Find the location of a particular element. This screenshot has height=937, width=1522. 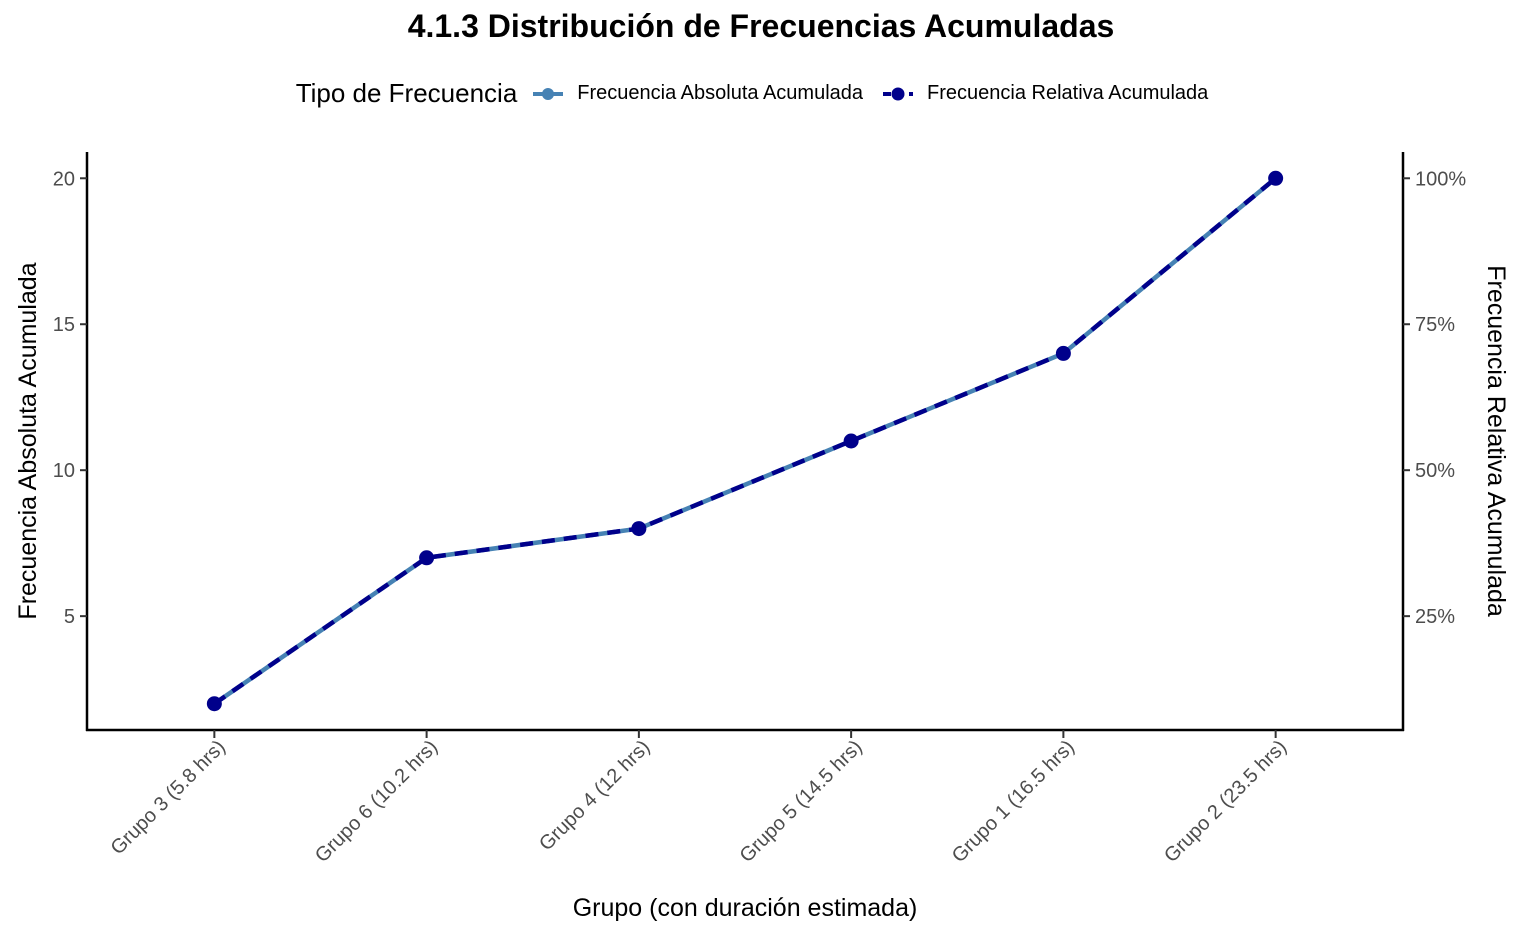

legend-item-absoluta: Frecuencia Absoluta Acumulada is located at coordinates (697, 94).